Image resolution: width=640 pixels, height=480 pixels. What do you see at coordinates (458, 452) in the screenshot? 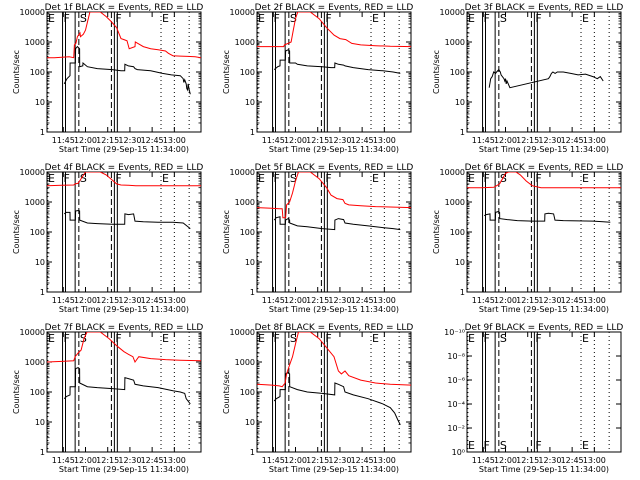
I see `y-tick-label: 10⁰` at bounding box center [458, 452].